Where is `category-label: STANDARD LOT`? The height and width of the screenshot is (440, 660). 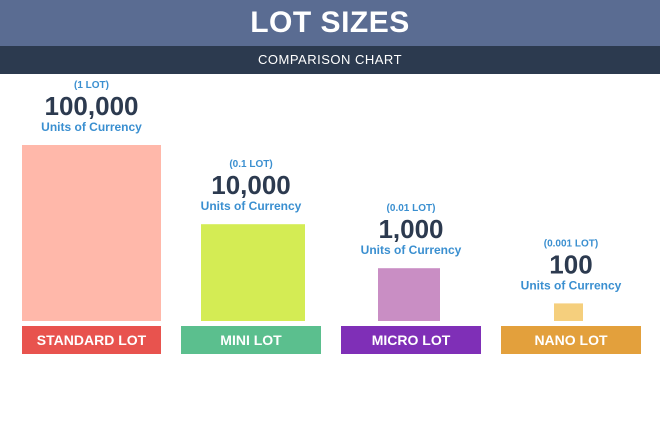 category-label: STANDARD LOT is located at coordinates (92, 340).